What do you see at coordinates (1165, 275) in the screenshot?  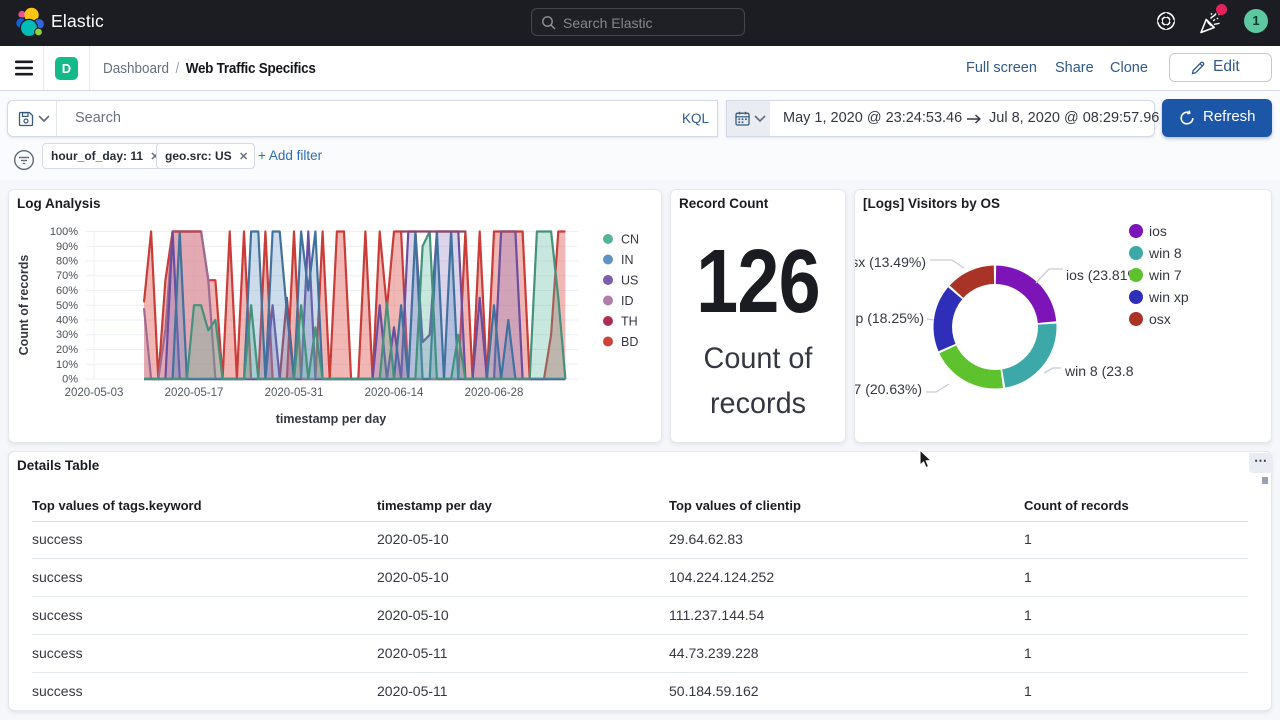 I see `svg-text: win 7` at bounding box center [1165, 275].